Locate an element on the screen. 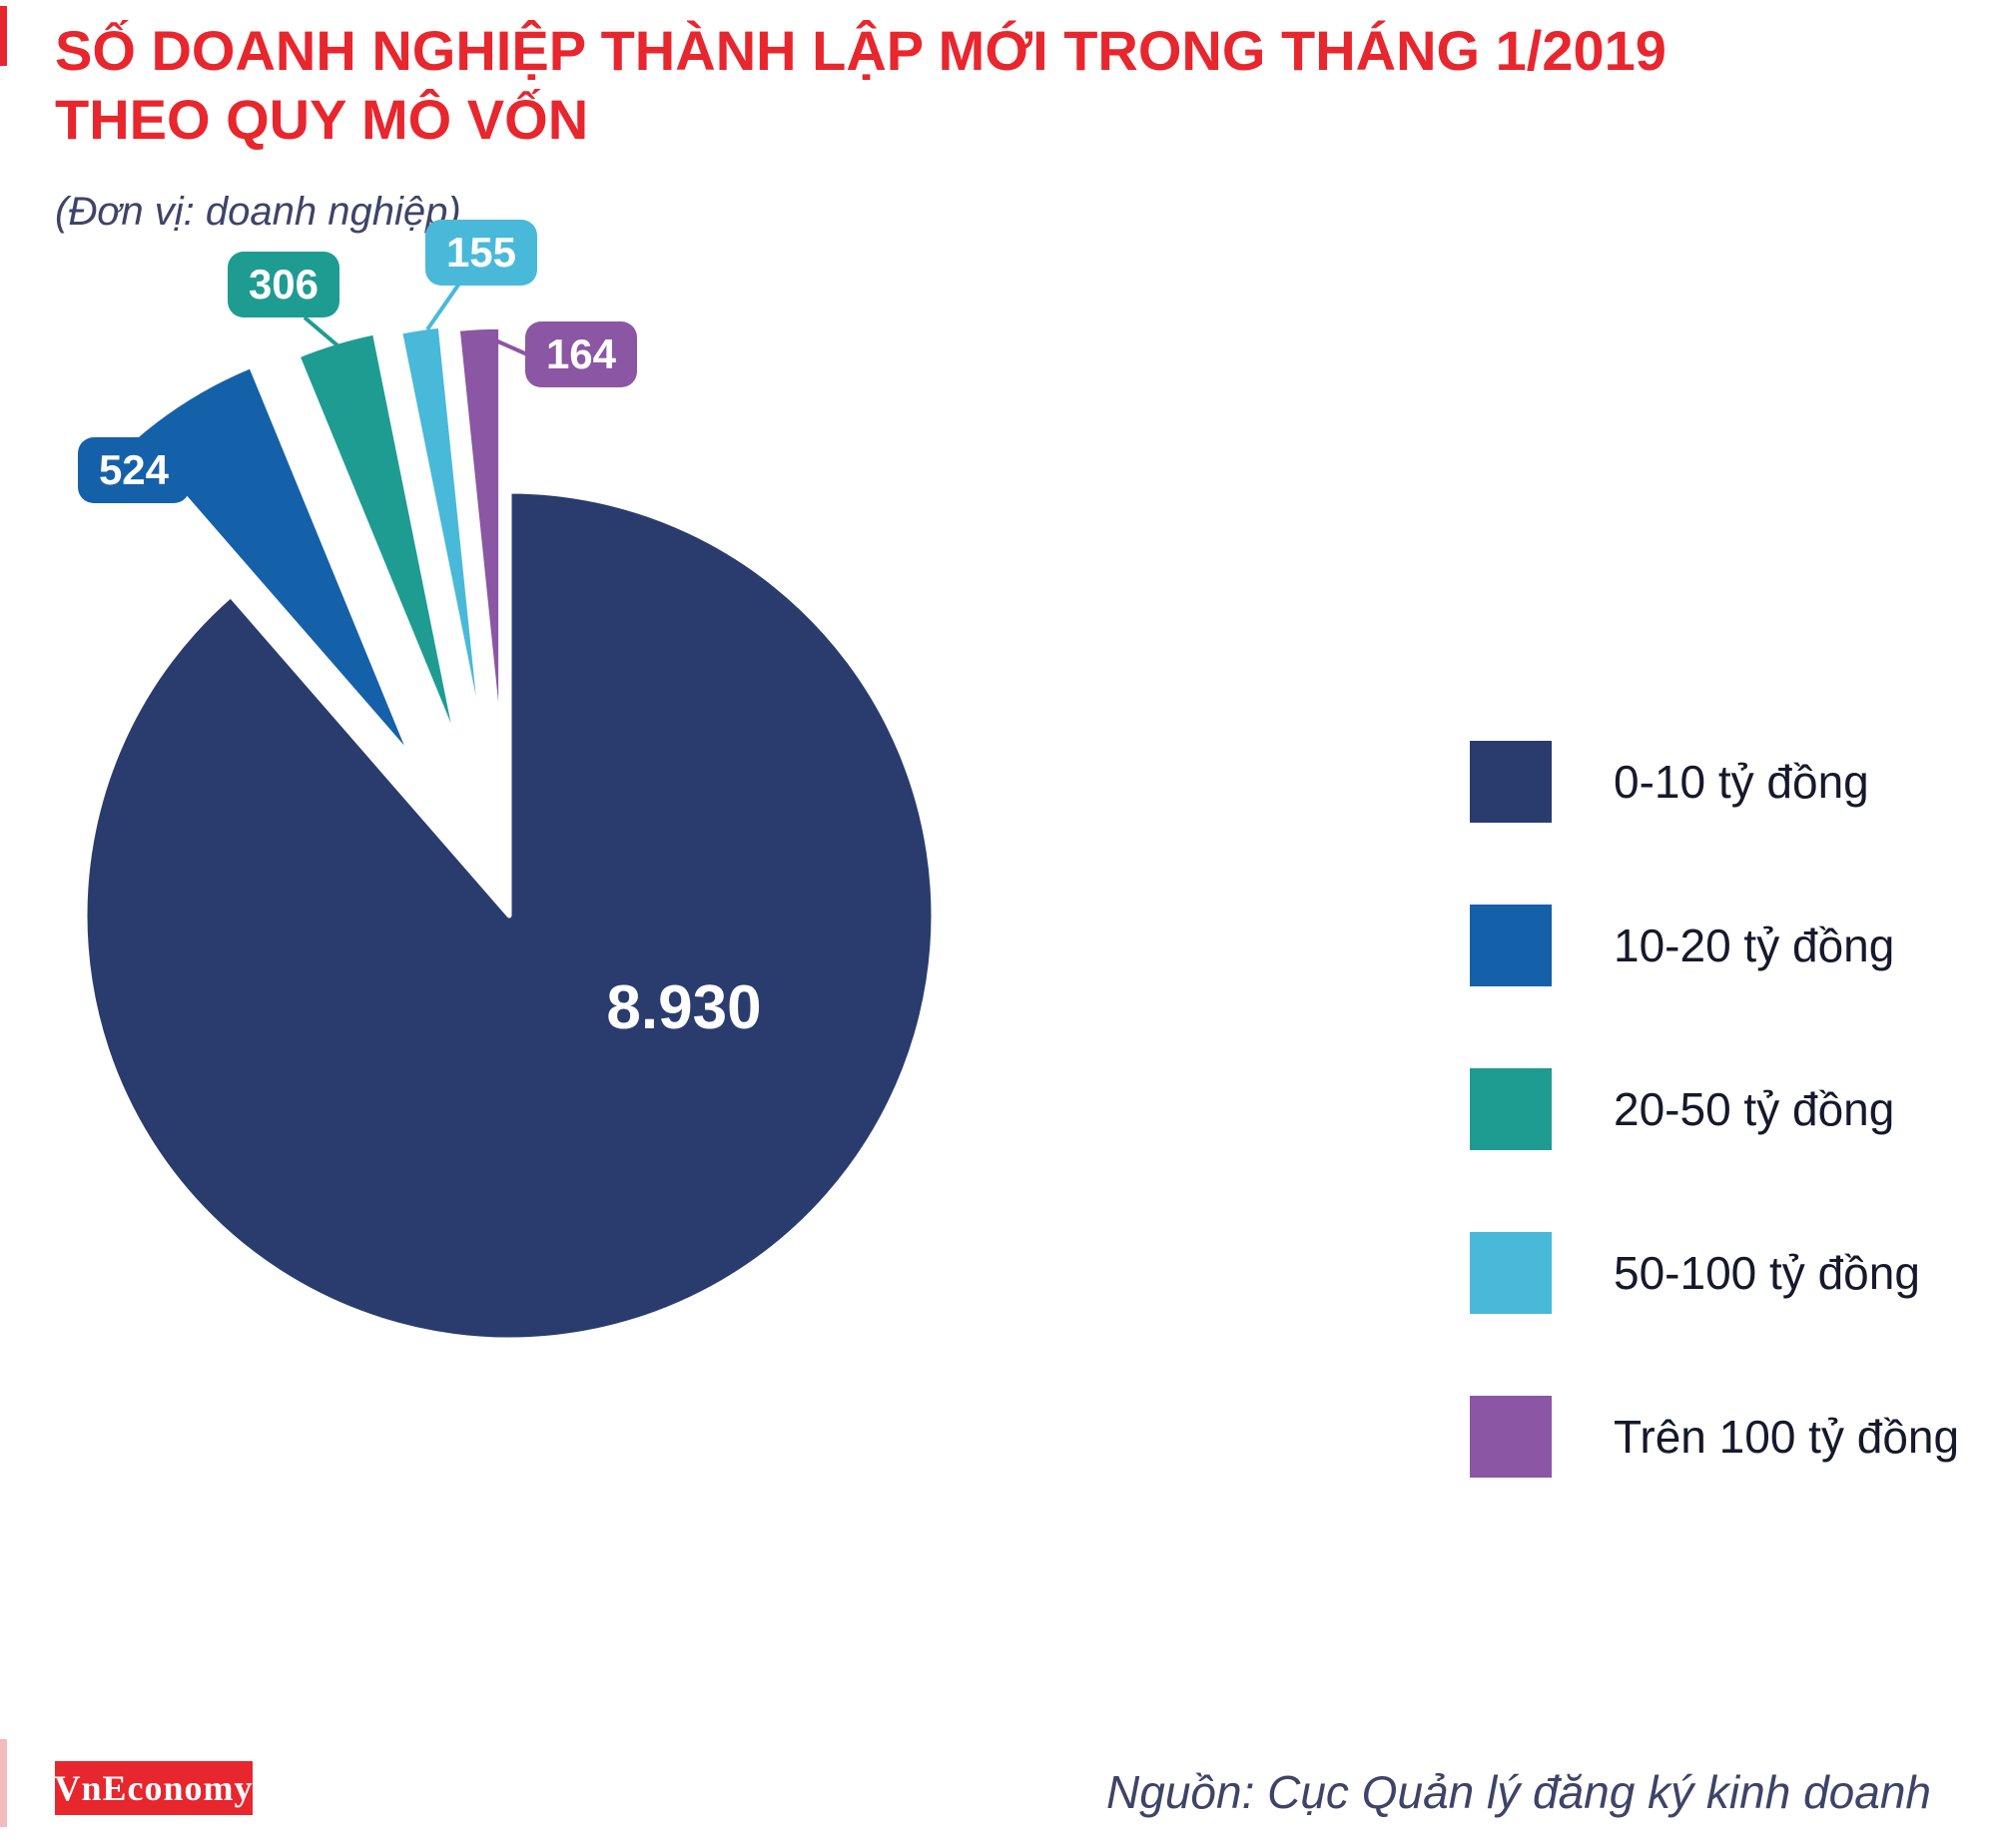 The image size is (1997, 1848). vneconomy-logo: VnEconomy is located at coordinates (153, 1788).